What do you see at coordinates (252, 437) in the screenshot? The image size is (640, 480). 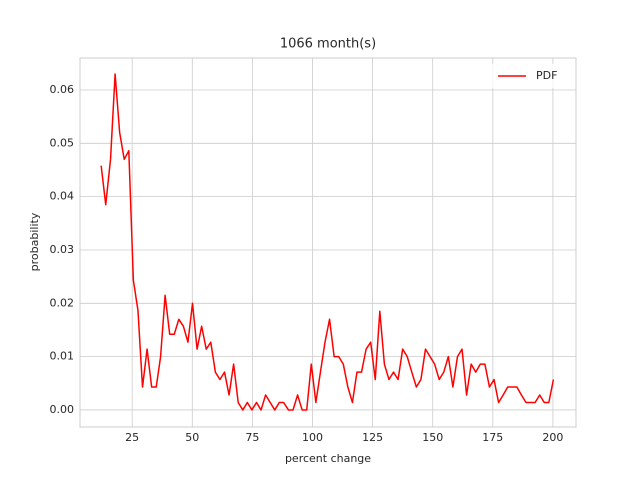 I see `x-tick-label: 75` at bounding box center [252, 437].